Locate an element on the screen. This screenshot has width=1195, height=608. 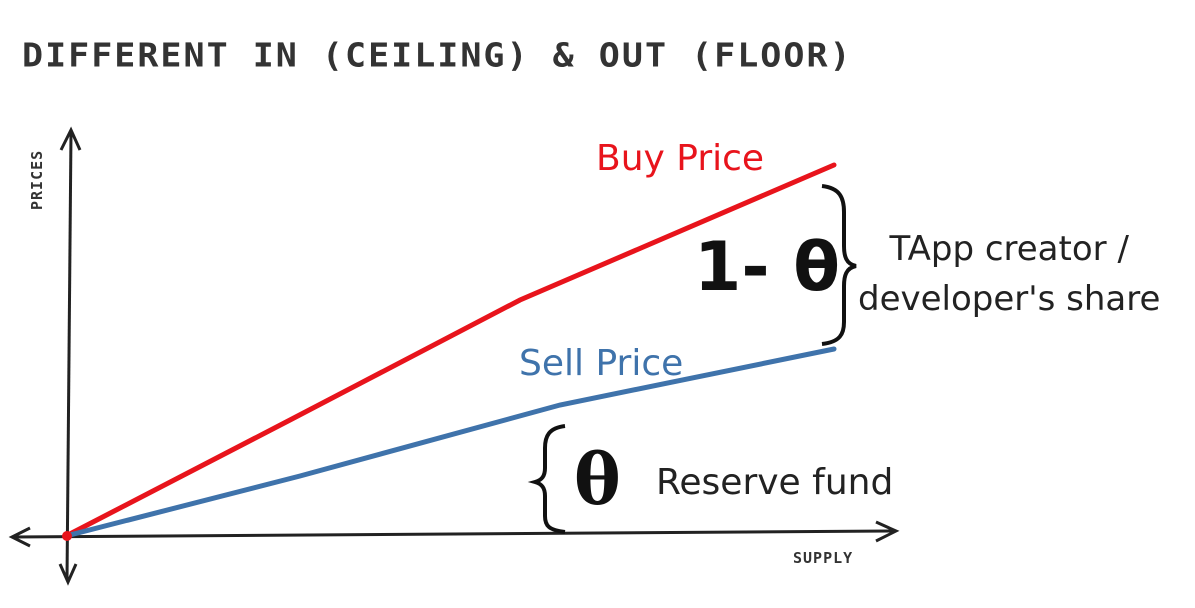
page-title: DIFFERENT IN (CEILING) & OUT (FLOOR) is located at coordinates (437, 56).